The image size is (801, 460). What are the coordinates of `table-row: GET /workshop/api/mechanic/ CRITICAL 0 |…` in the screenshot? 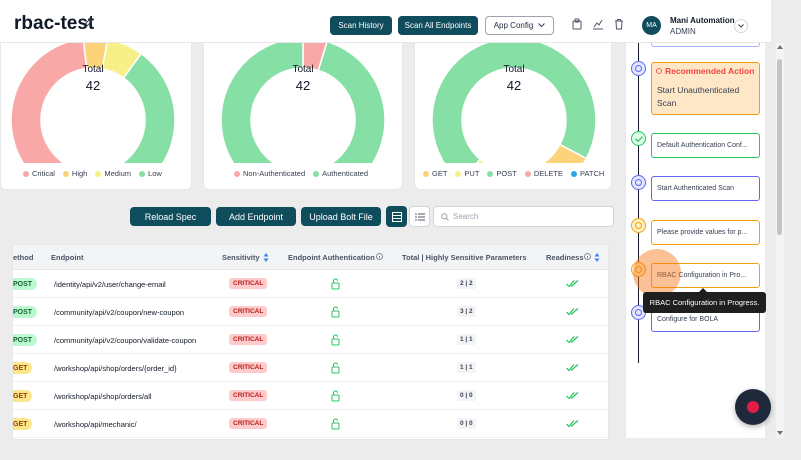 It's located at (310, 424).